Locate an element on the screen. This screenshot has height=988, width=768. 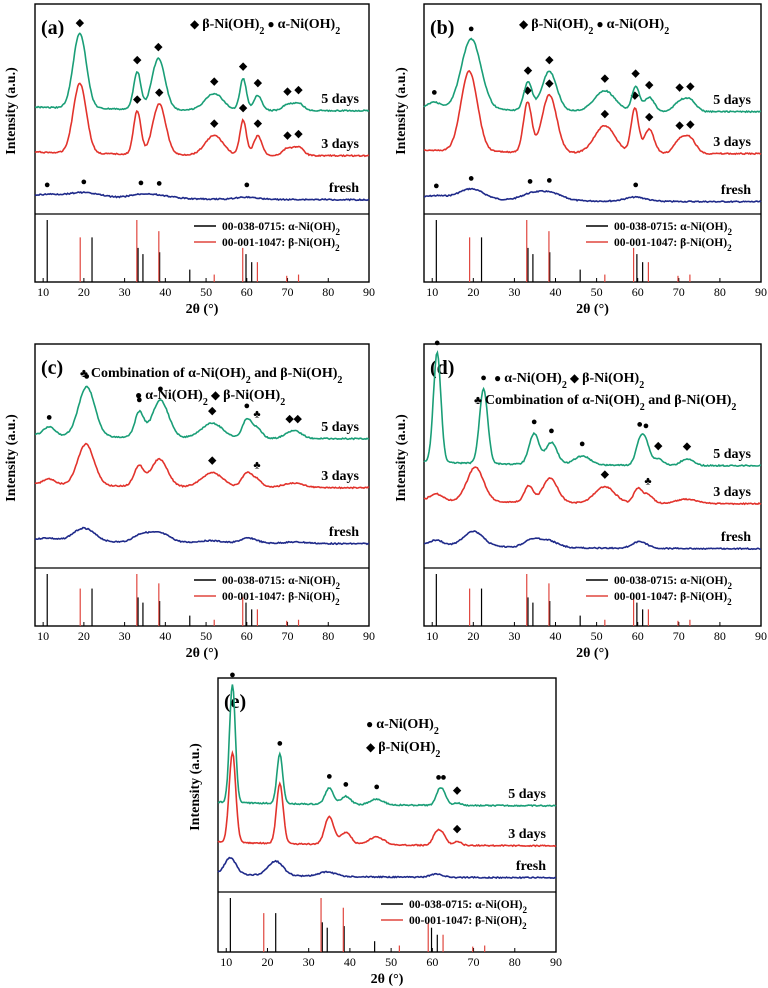
legend-symbol: ♣ is located at coordinates (85, 373).